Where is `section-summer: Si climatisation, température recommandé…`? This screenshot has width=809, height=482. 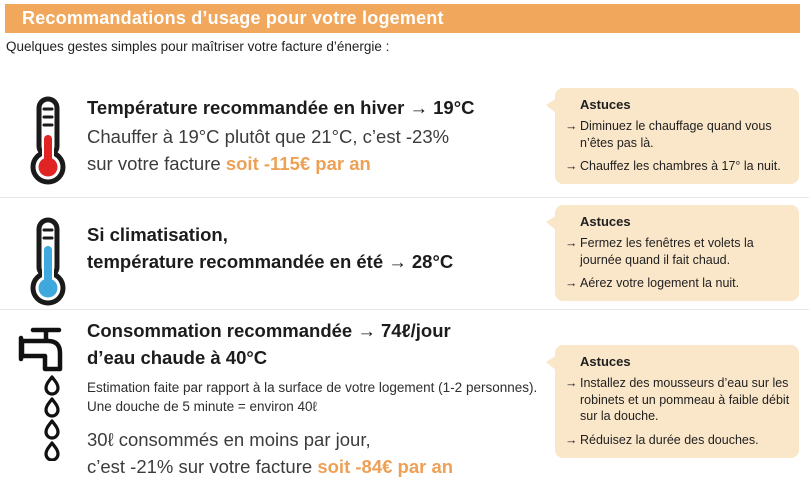 section-summer: Si climatisation, température recommandé… is located at coordinates (322, 248).